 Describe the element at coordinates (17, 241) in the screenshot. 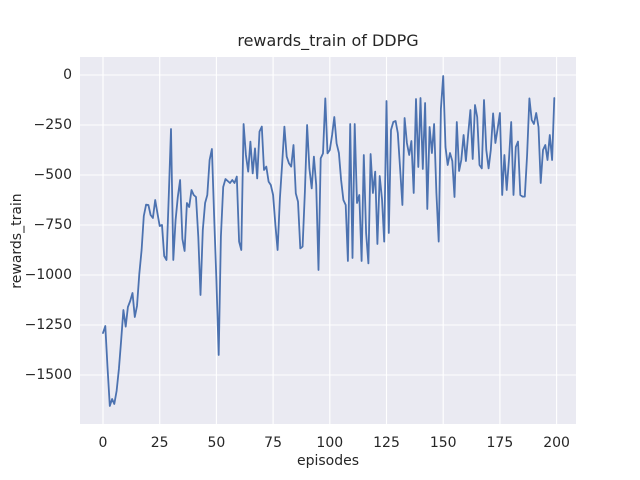

I see `y-axis-label: rewards_train` at that location.